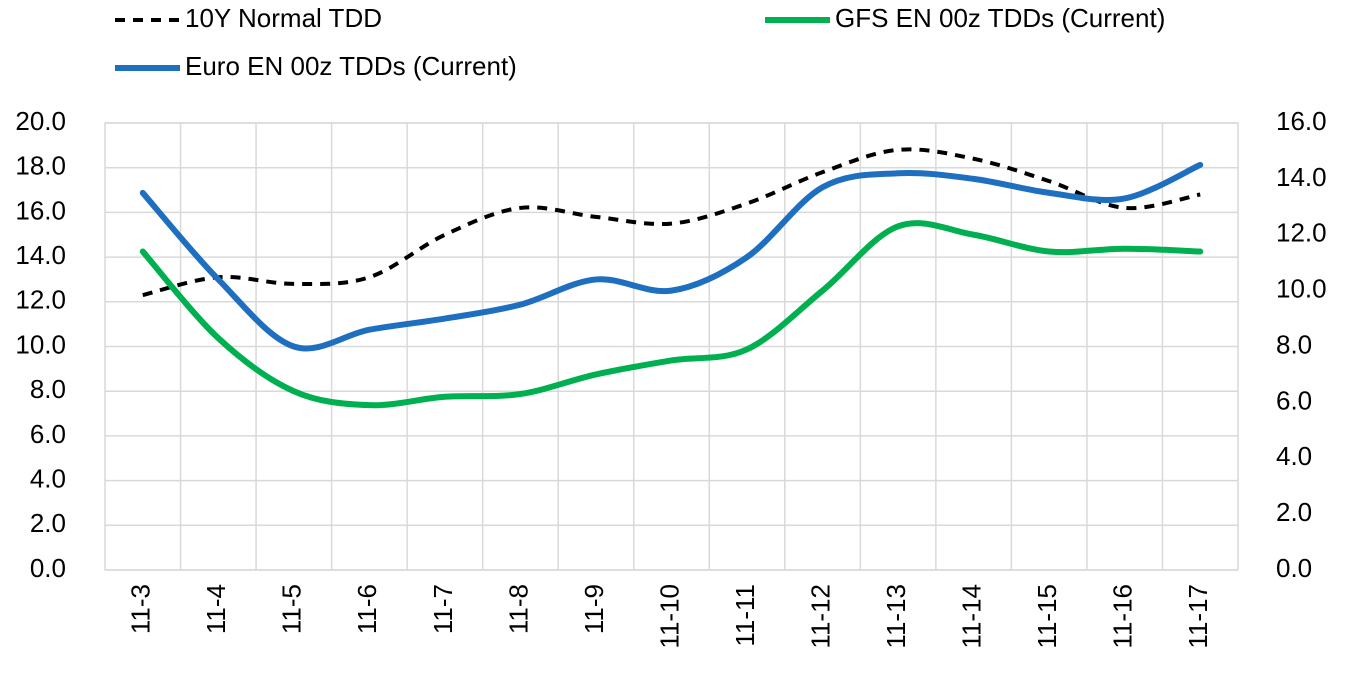 The image size is (1352, 673). What do you see at coordinates (48, 523) in the screenshot?
I see `y-tick-label: 2.0` at bounding box center [48, 523].